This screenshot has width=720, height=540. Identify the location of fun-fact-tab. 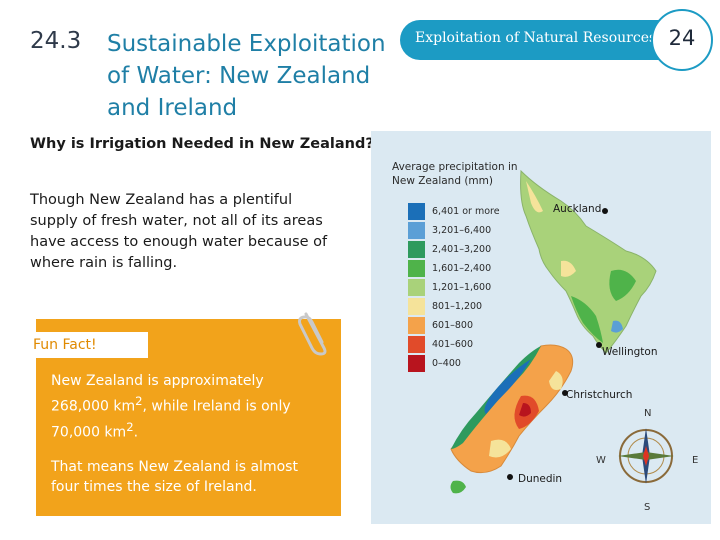
(89, 345).